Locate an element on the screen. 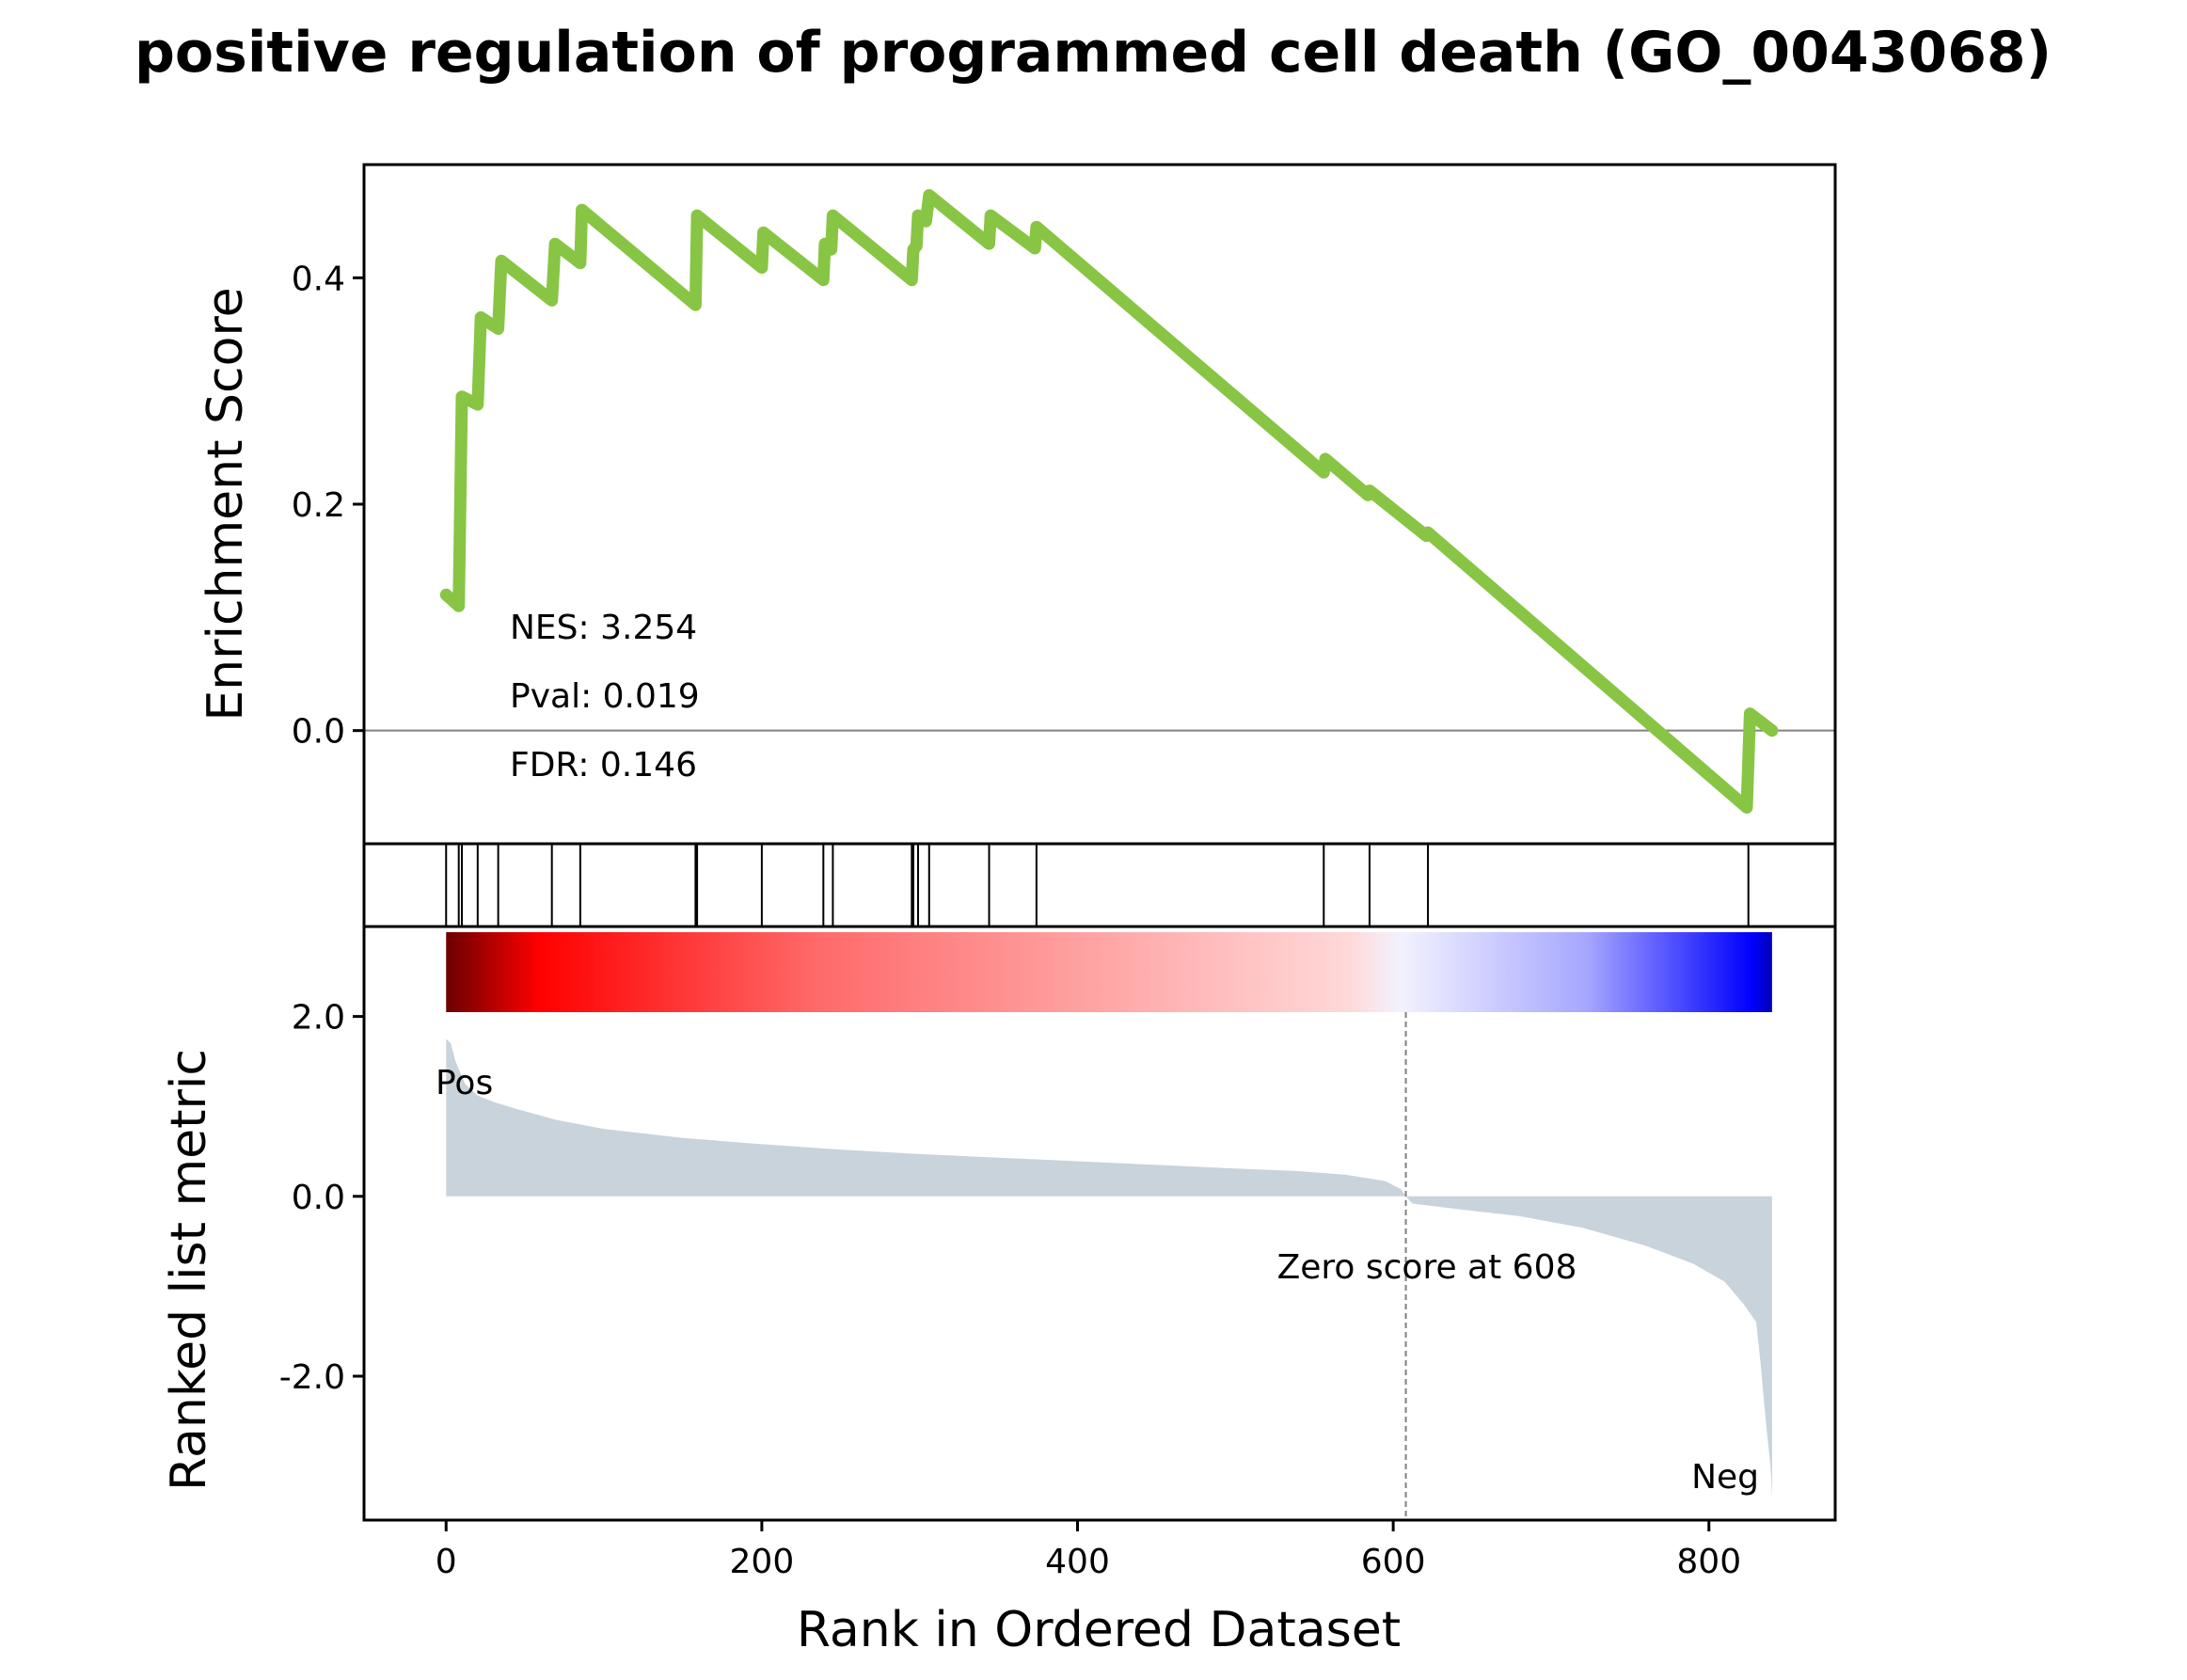 This screenshot has height=1680, width=2187. hits-panel is located at coordinates (1099, 885).